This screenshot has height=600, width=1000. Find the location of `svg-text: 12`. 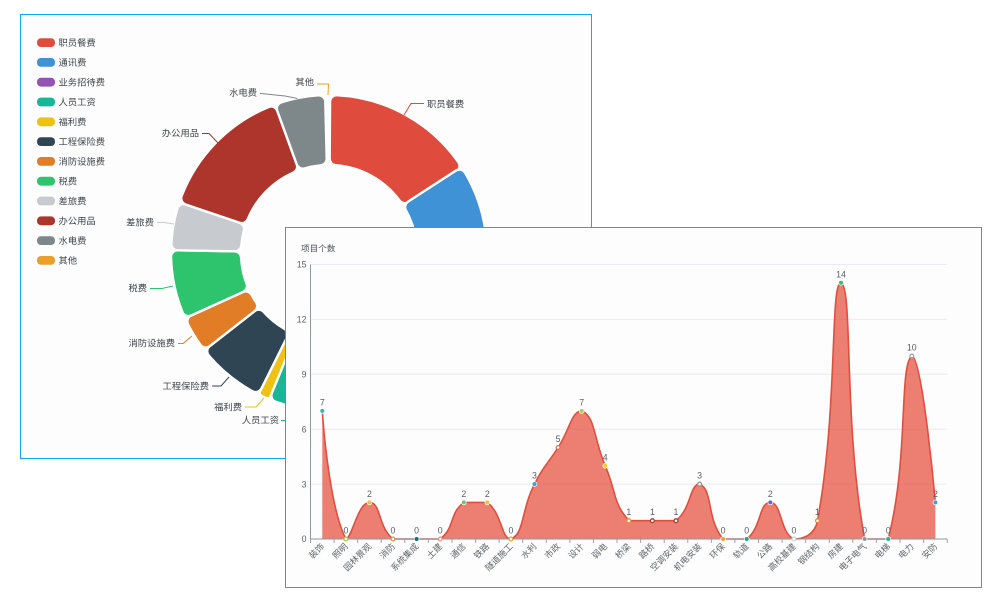

svg-text: 12 is located at coordinates (302, 320).